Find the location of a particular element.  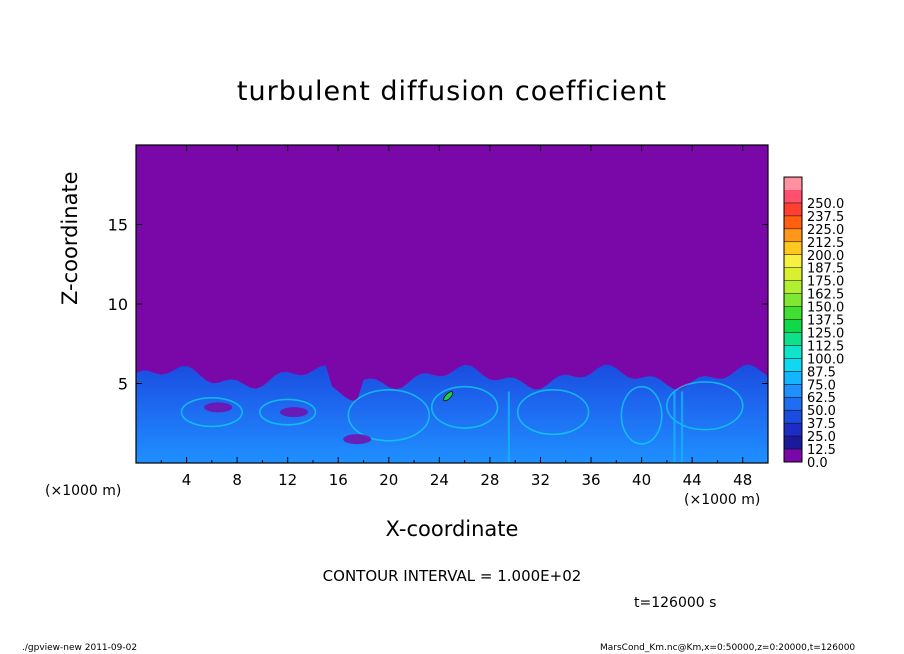

turbulent-layer is located at coordinates (452, 413).